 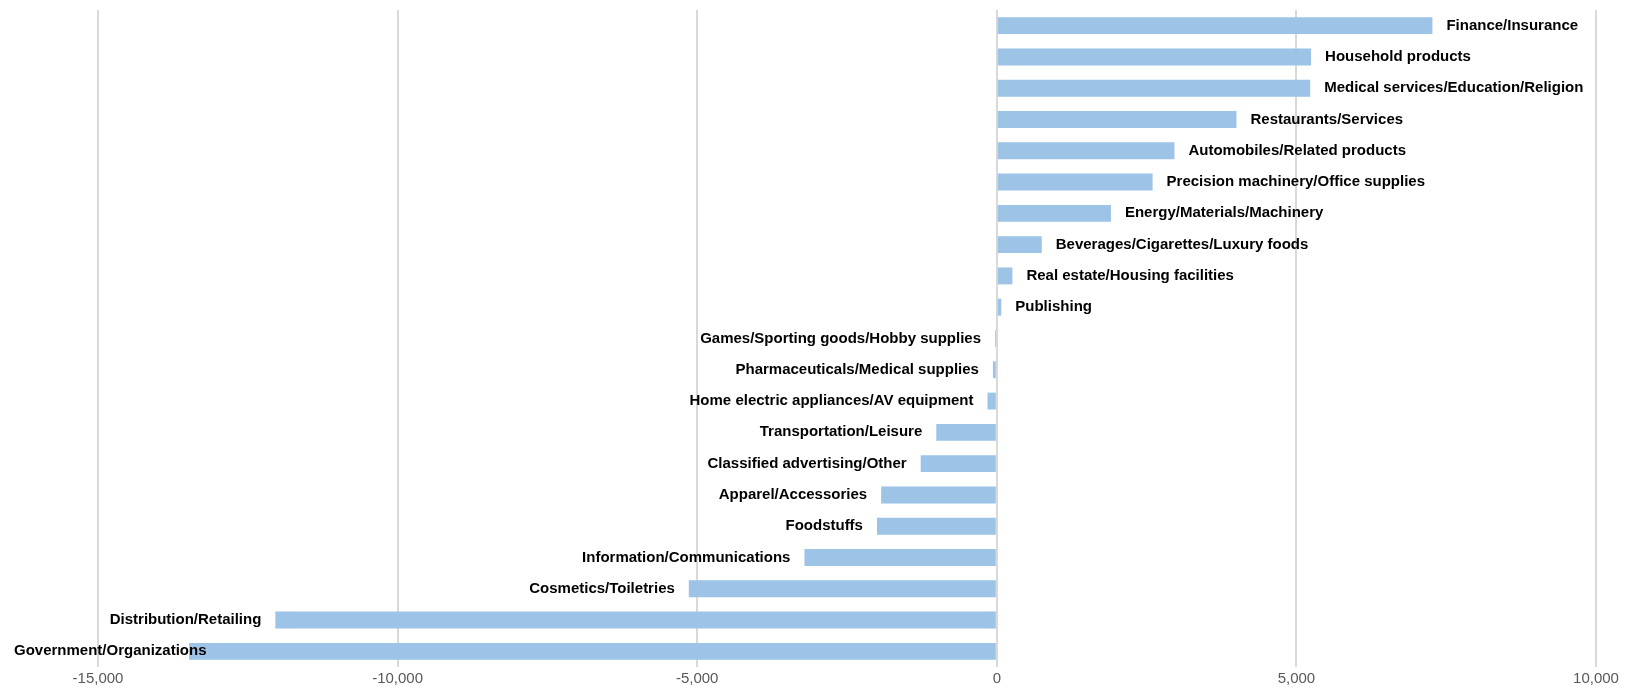 I want to click on y-tick-label: Restaurants/Services, so click(x=1327, y=118).